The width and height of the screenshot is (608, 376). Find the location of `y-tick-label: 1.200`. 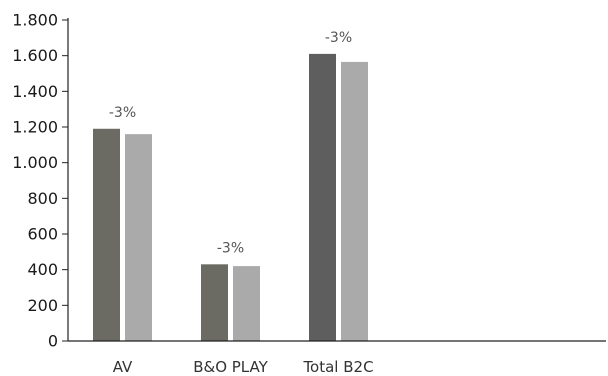

y-tick-label: 1.200 is located at coordinates (35, 127).